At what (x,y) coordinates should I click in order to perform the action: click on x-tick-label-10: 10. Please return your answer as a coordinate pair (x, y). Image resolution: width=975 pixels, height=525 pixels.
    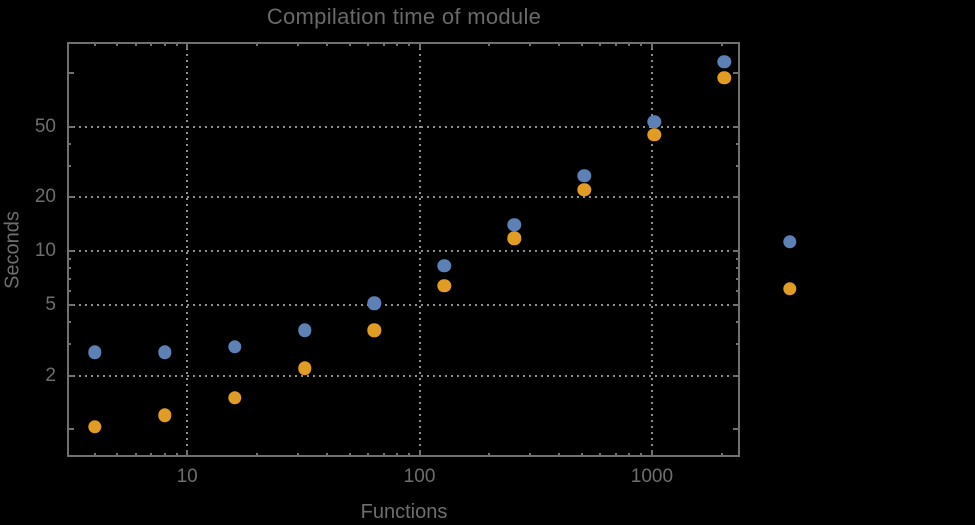
    Looking at the image, I should click on (187, 476).